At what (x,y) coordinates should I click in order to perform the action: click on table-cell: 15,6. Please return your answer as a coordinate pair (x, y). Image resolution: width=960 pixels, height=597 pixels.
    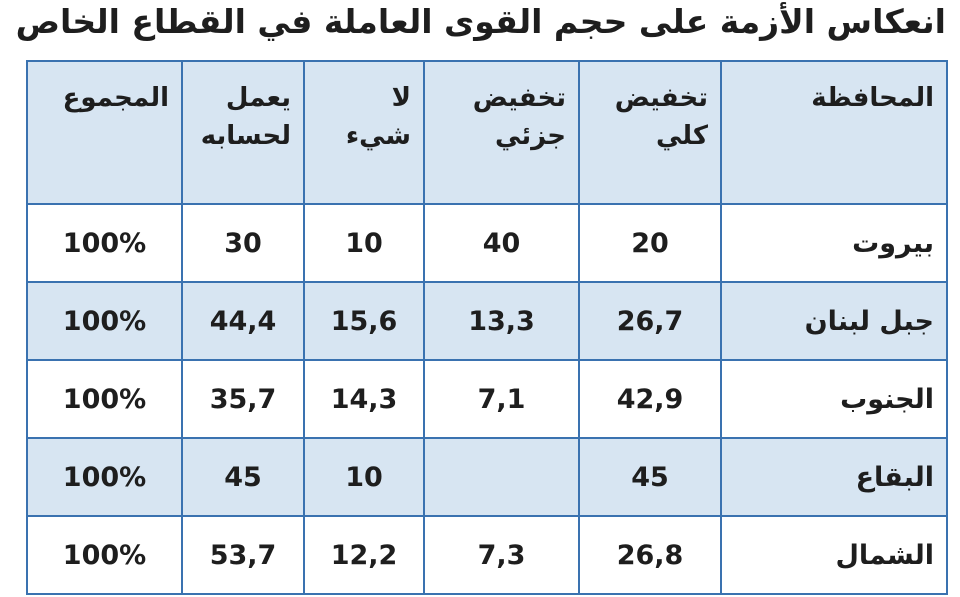
    Looking at the image, I should click on (364, 321).